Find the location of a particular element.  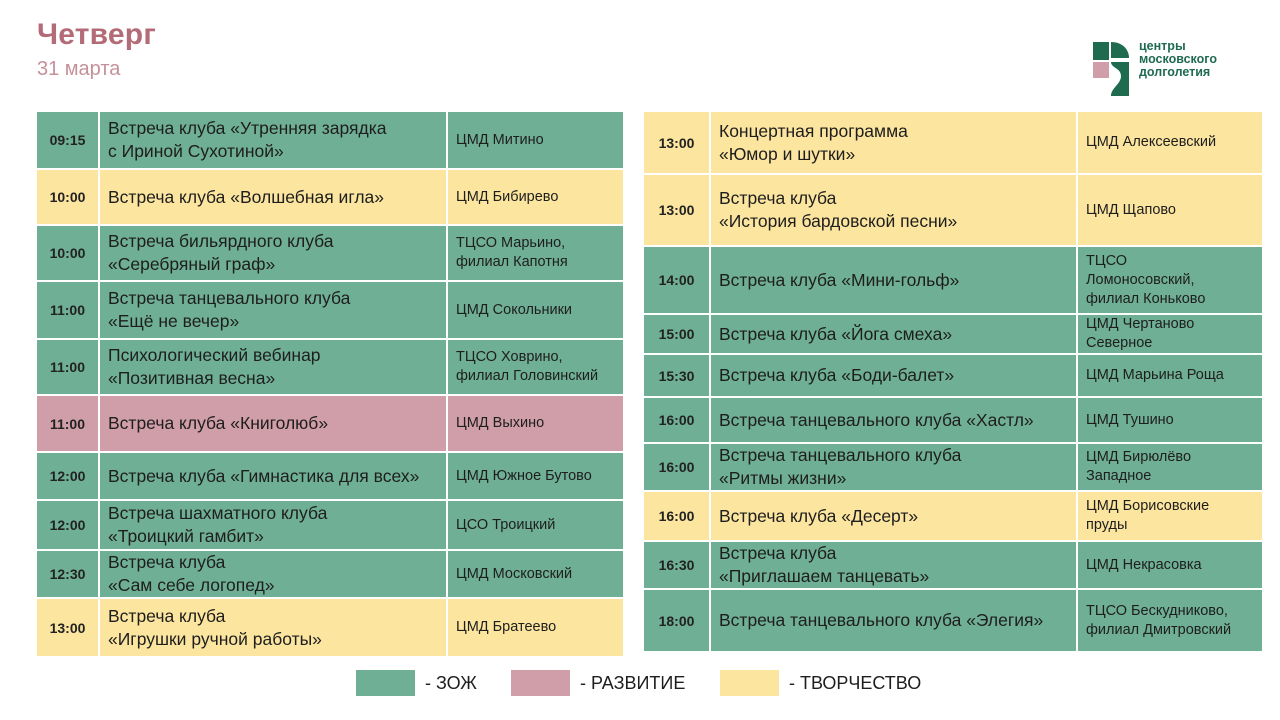

legend-label: - ТВОРЧЕСТВО is located at coordinates (855, 682).